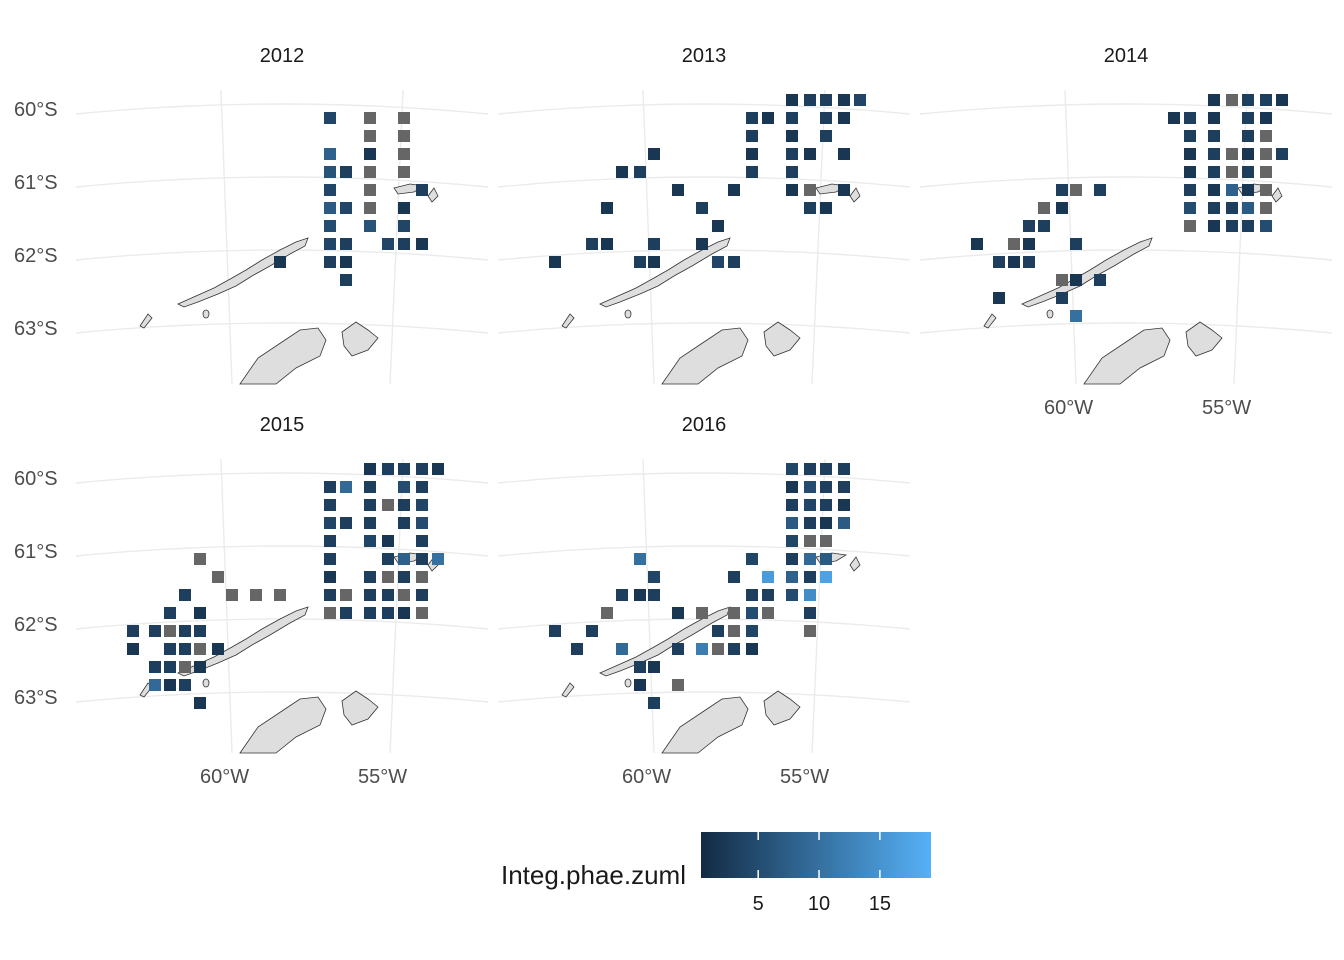  I want to click on legend-tick-label: 5, so click(758, 904).